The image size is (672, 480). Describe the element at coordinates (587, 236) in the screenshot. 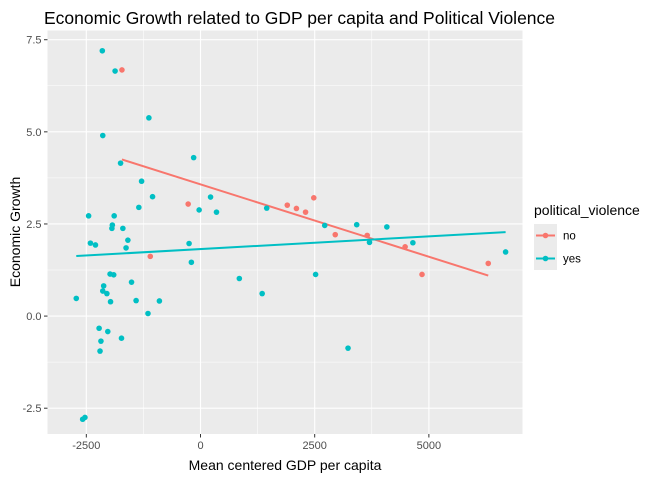

I see `legend: political_violence no yes` at that location.